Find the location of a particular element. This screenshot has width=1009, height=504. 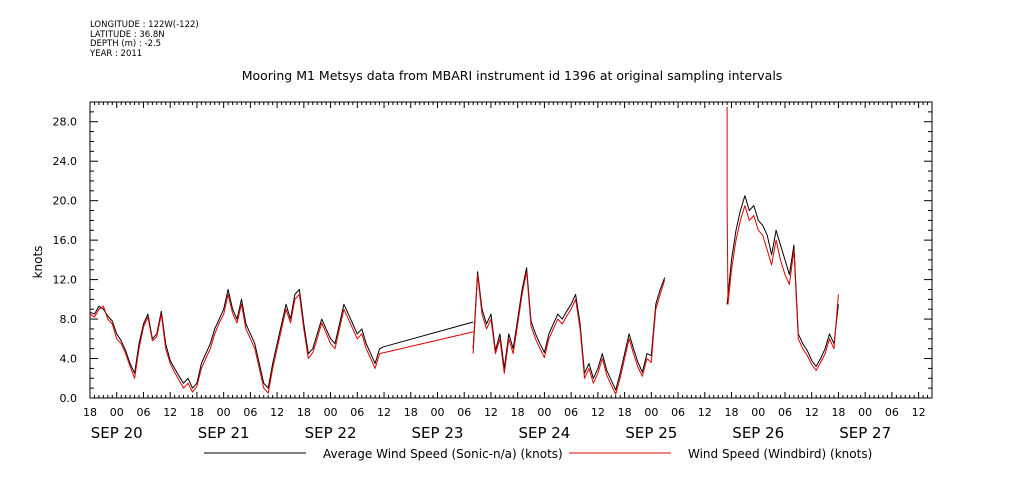

x-date-label: SEP 23 is located at coordinates (438, 433).